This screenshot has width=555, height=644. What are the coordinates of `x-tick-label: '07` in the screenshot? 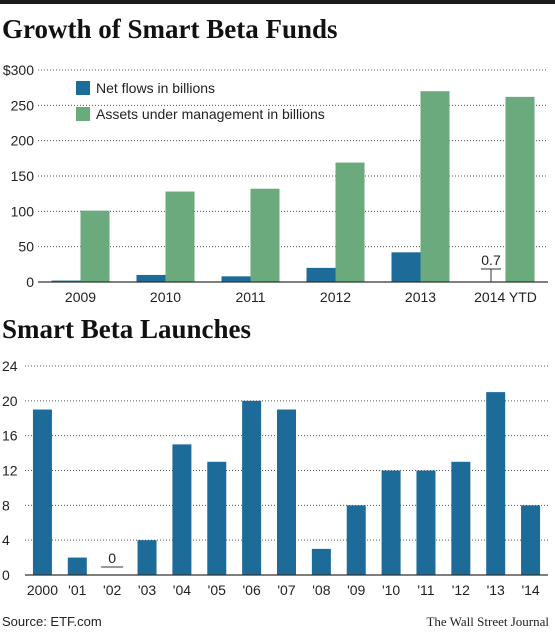 It's located at (286, 590).